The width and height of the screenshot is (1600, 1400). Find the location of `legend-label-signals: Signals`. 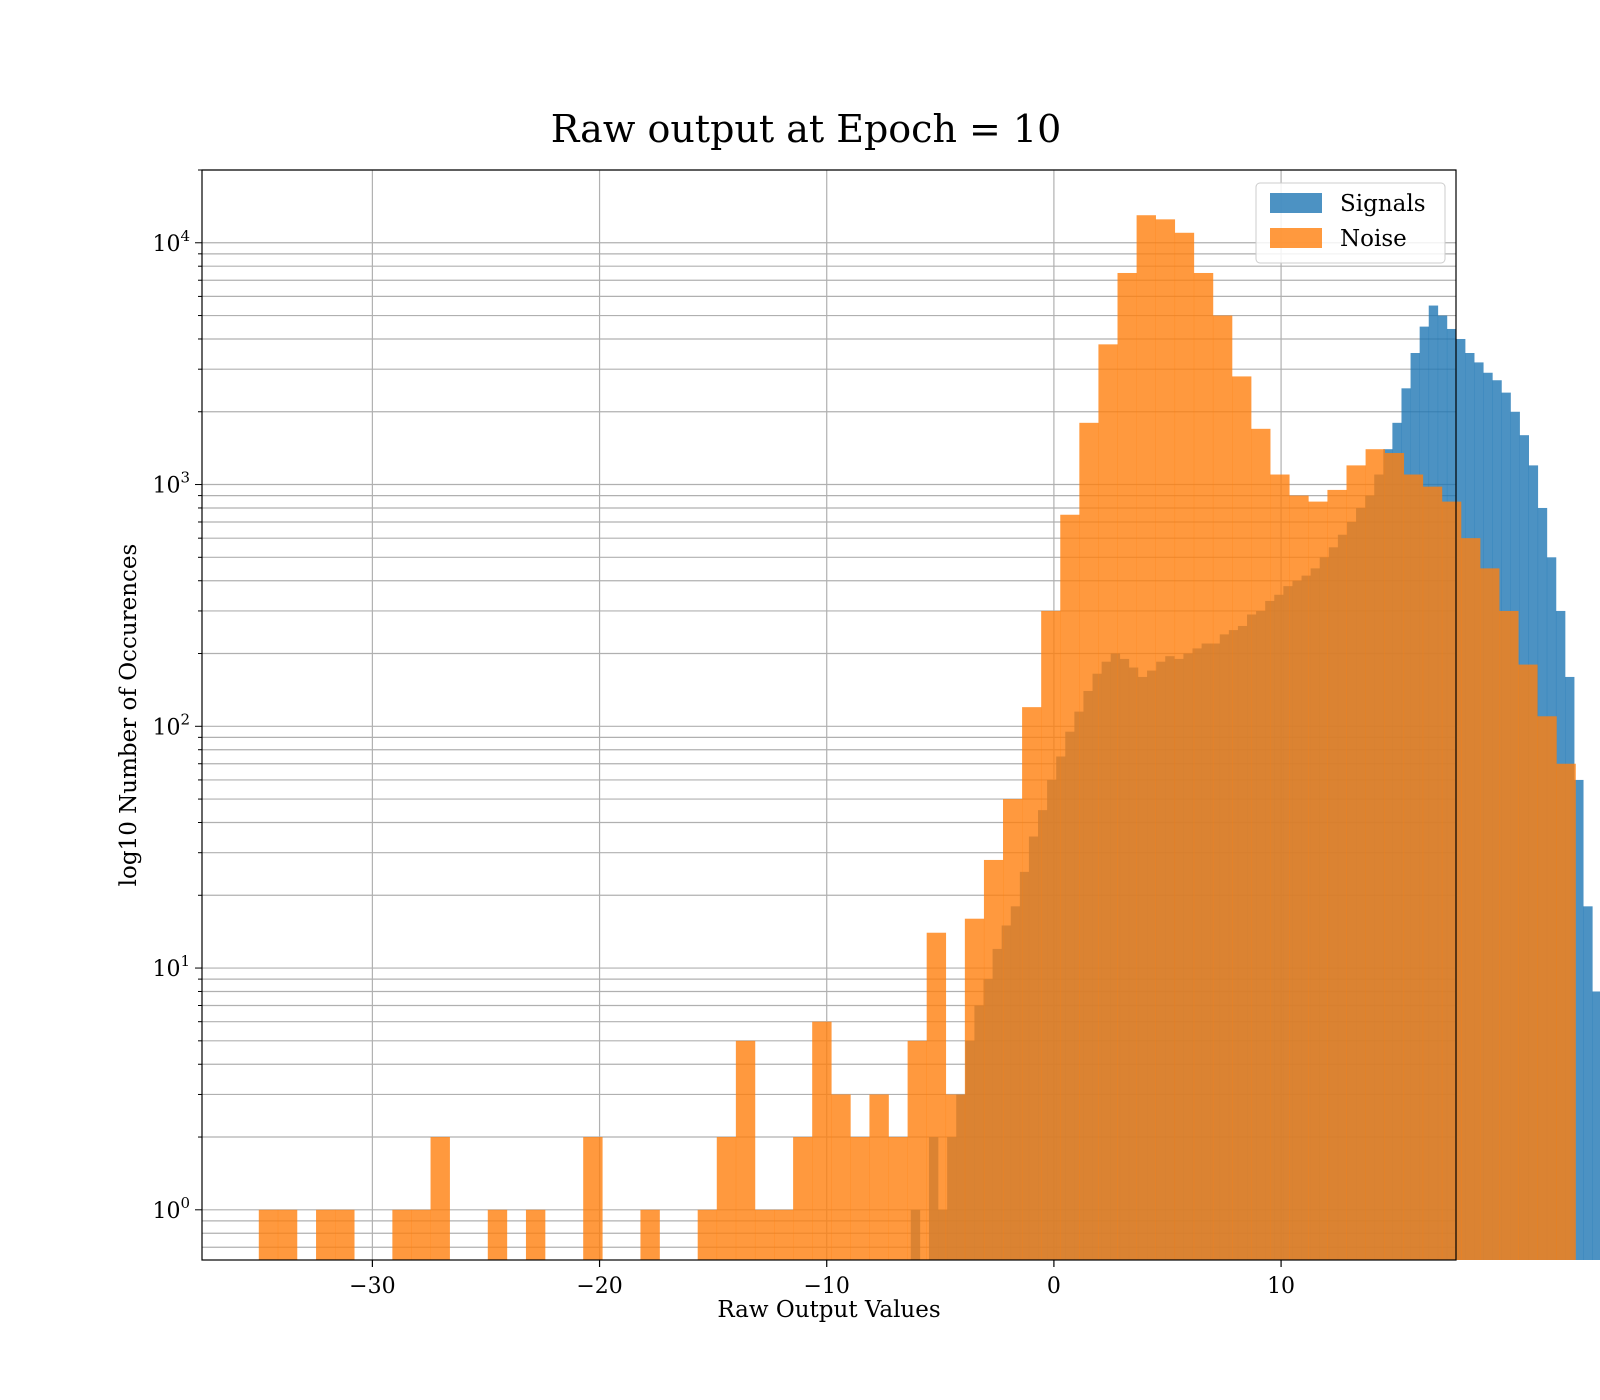

legend-label-signals: Signals is located at coordinates (1383, 204).